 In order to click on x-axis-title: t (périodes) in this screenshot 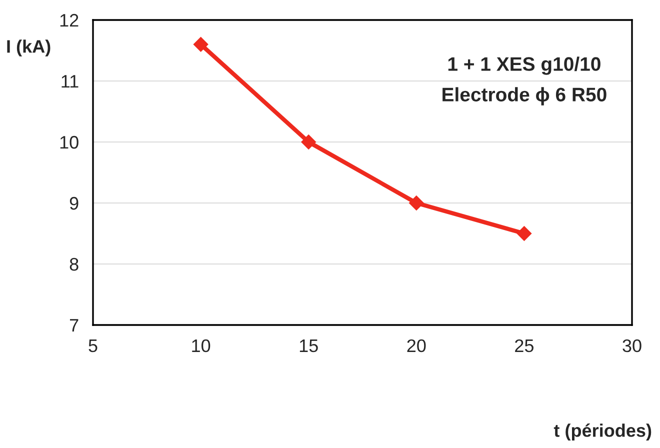, I will do `click(603, 432)`.